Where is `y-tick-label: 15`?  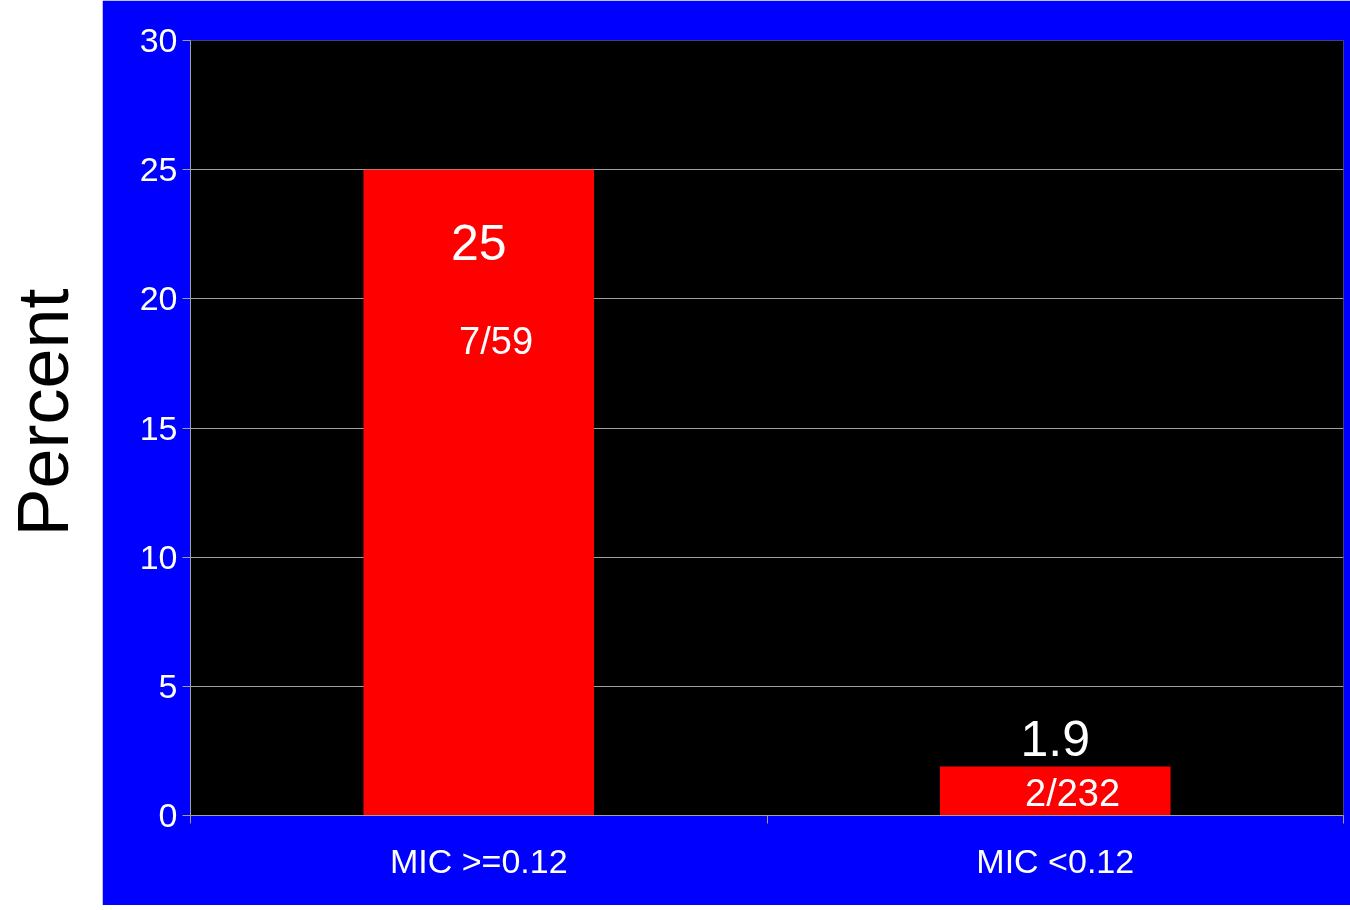 y-tick-label: 15 is located at coordinates (158, 427).